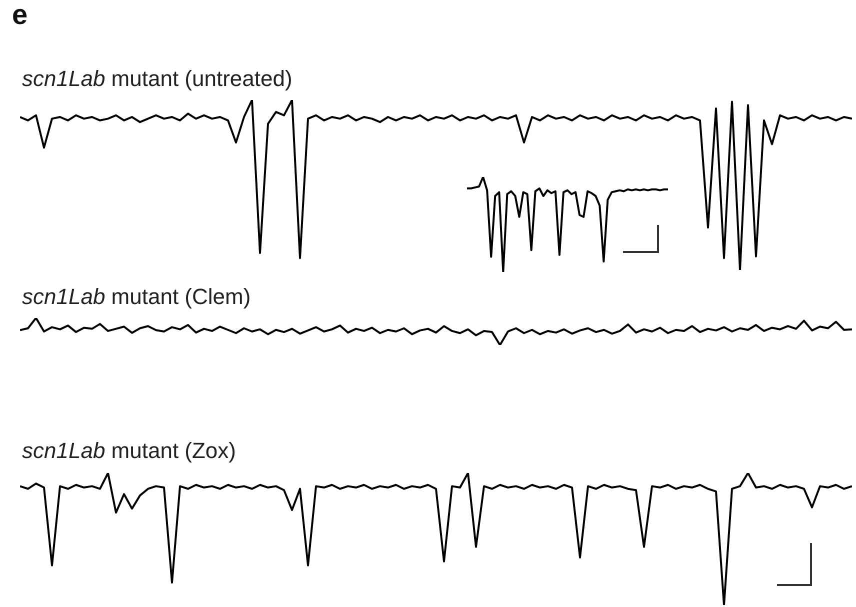 The height and width of the screenshot is (607, 856). I want to click on chart-title: scn1Lab mutant (Zox), so click(129, 451).